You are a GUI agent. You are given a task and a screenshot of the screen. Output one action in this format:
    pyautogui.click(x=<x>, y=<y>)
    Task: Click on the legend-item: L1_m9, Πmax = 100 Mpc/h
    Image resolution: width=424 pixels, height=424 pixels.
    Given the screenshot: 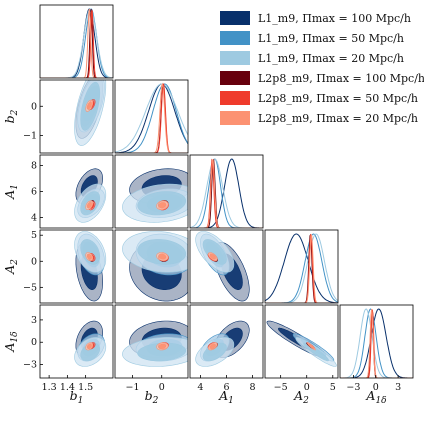 What is the action you would take?
    pyautogui.click(x=322, y=18)
    